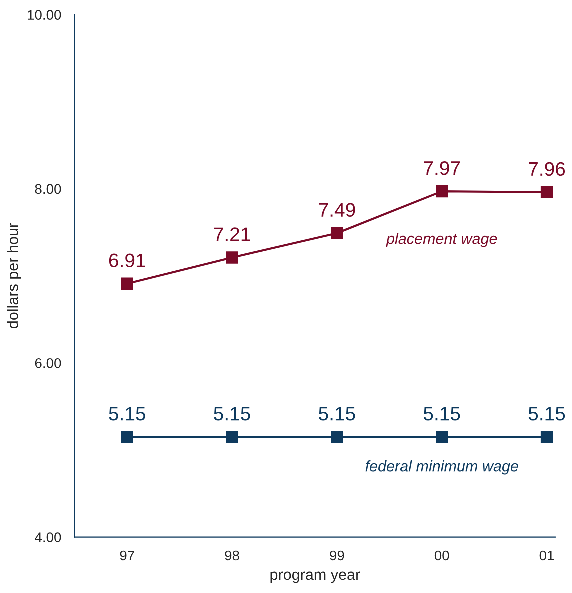 This screenshot has width=572, height=593. Describe the element at coordinates (547, 555) in the screenshot. I see `x-tick-label: 01` at that location.